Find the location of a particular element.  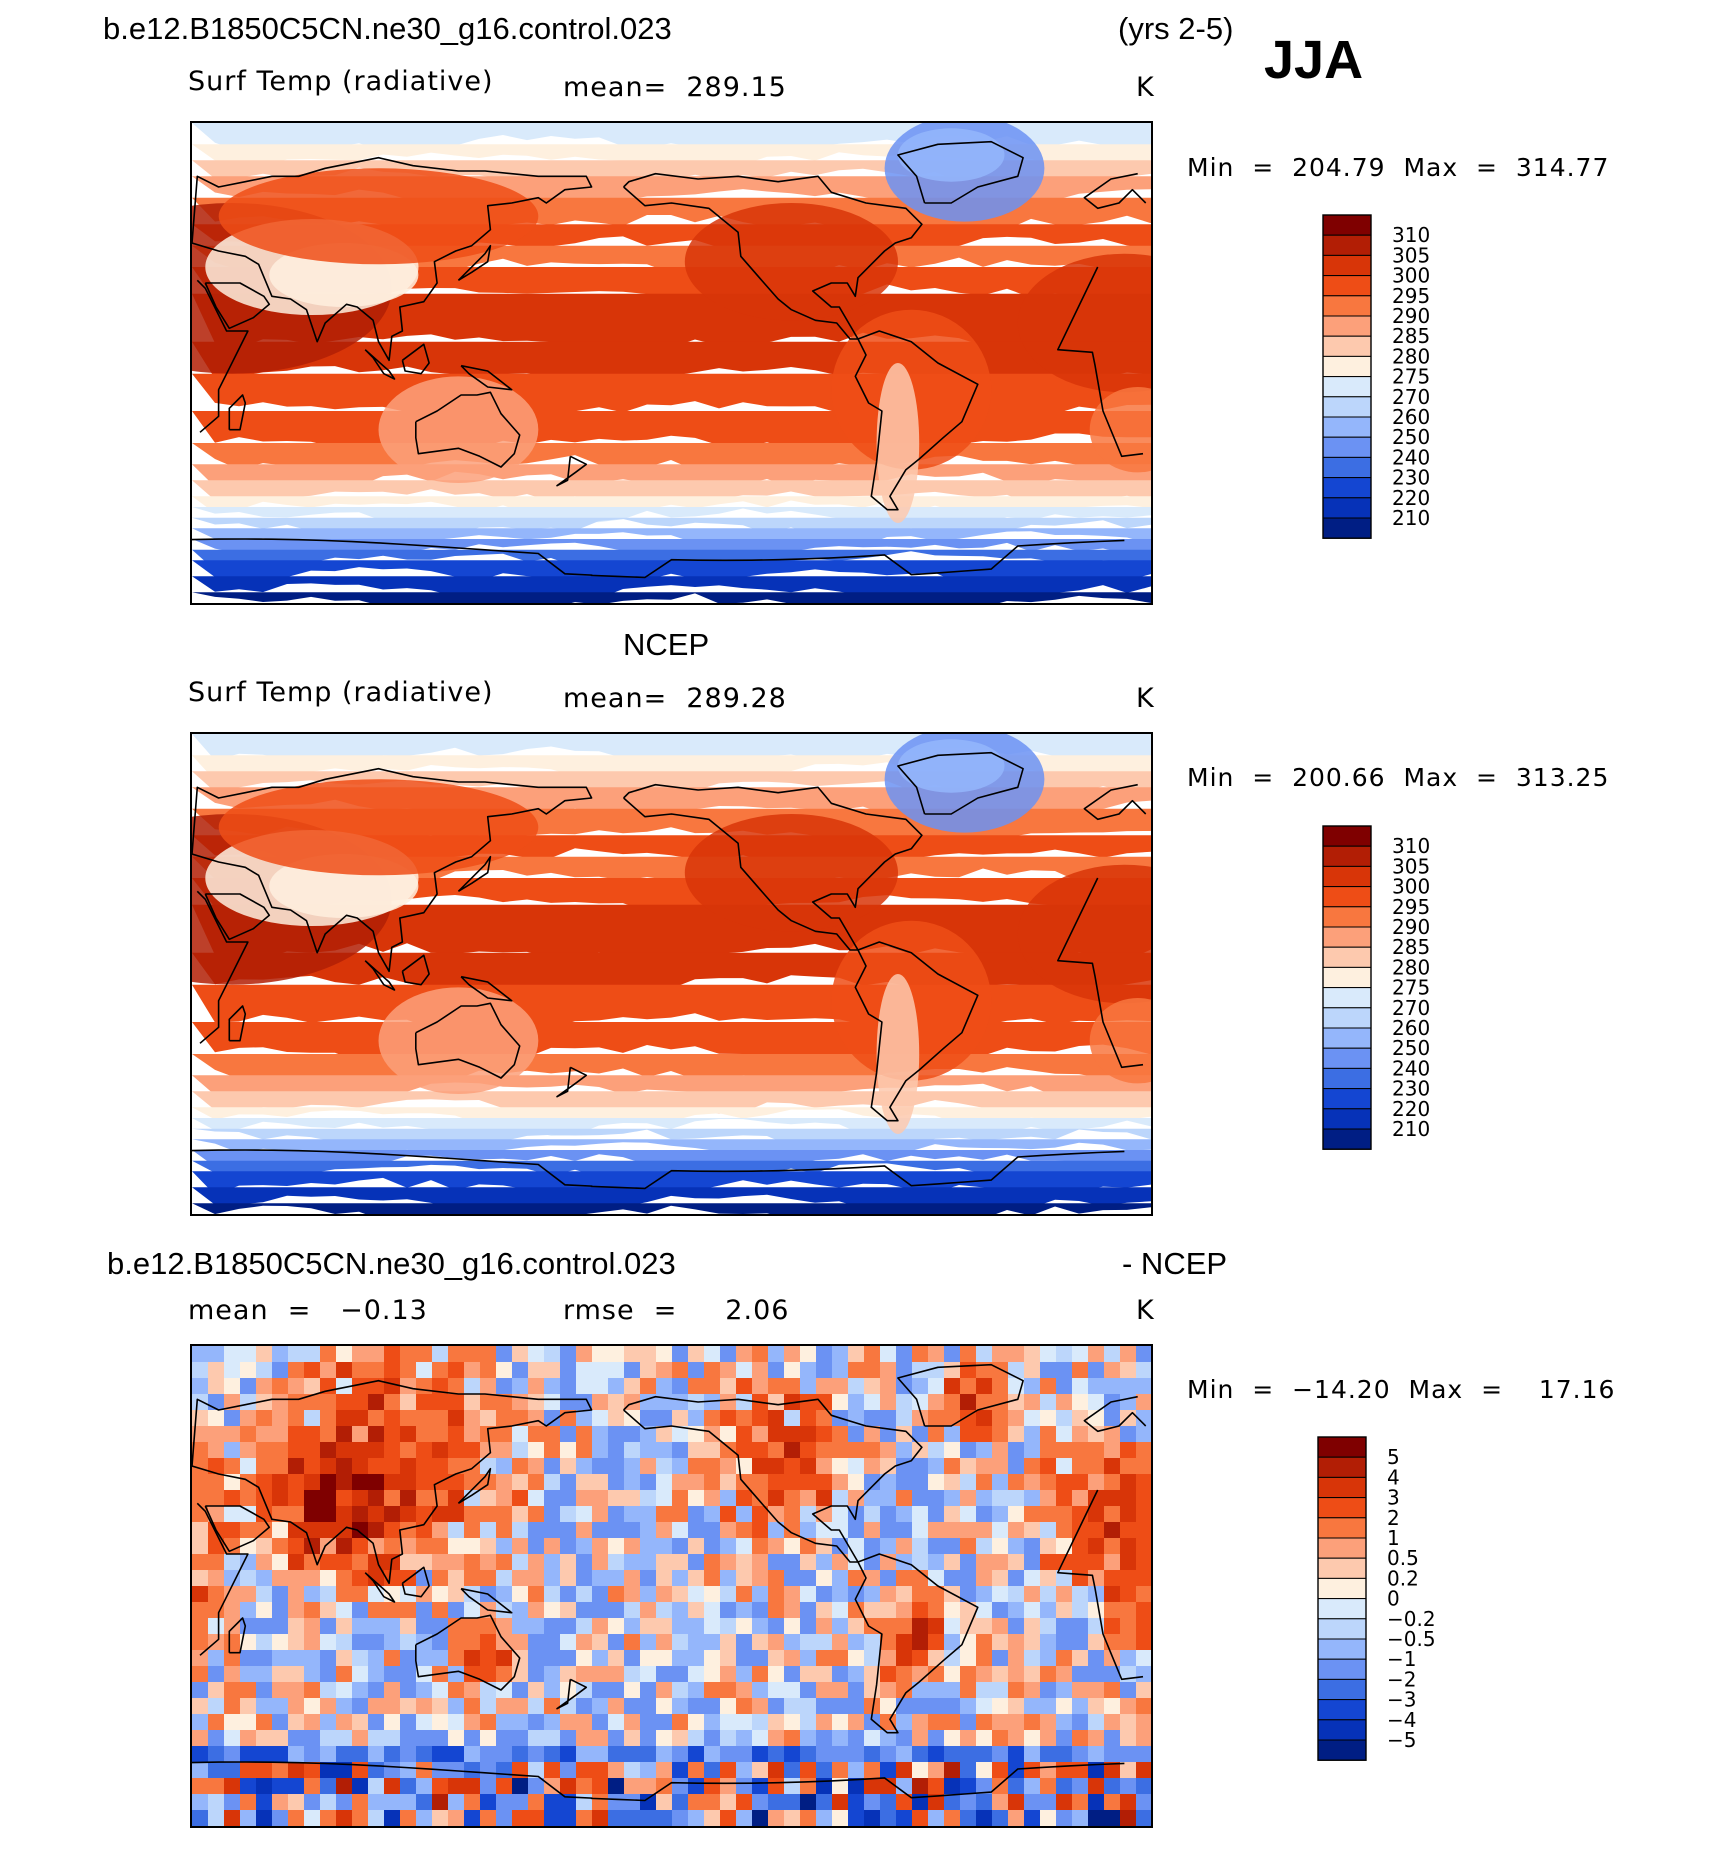

colorbar-tick-label: 210 is located at coordinates (1411, 518).